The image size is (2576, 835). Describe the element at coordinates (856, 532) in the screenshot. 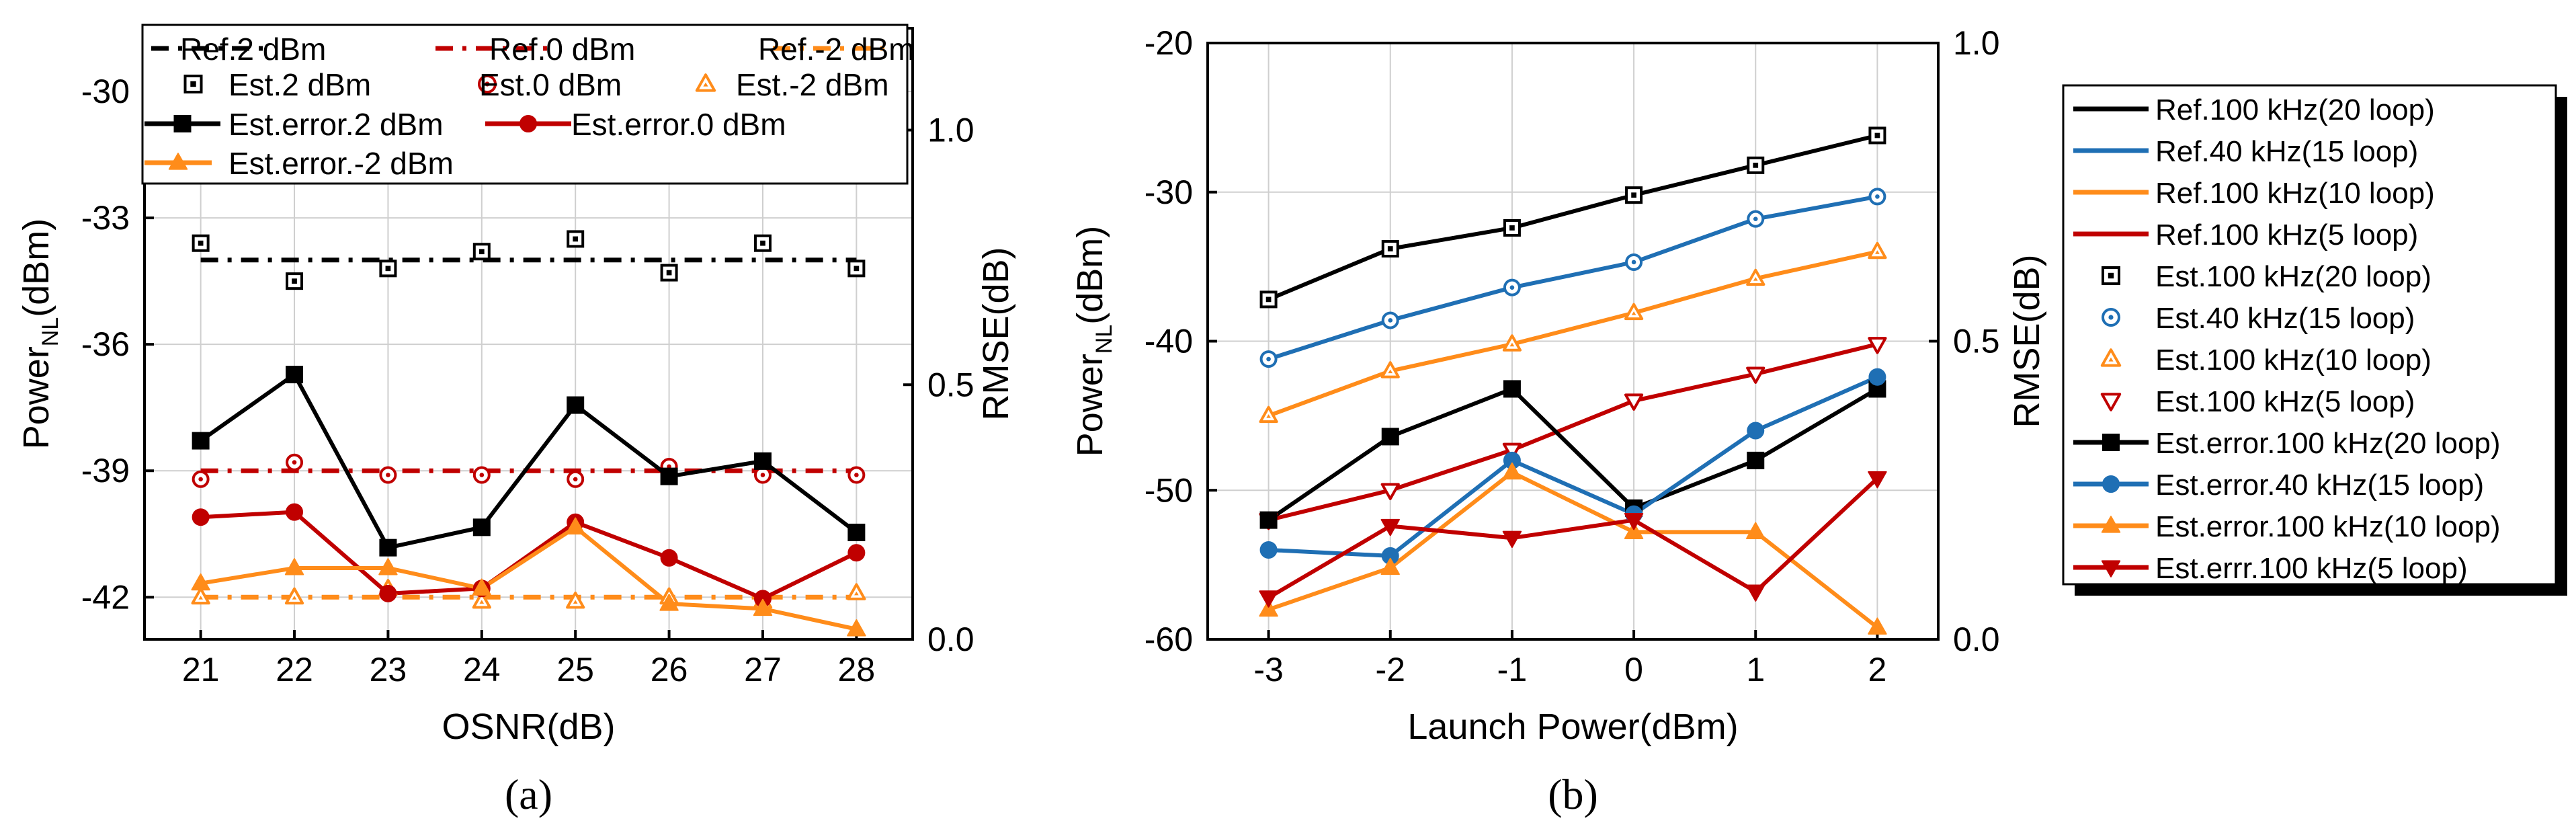

I see `panel-a-series-est-error-2-dbm-point-7-shape` at that location.